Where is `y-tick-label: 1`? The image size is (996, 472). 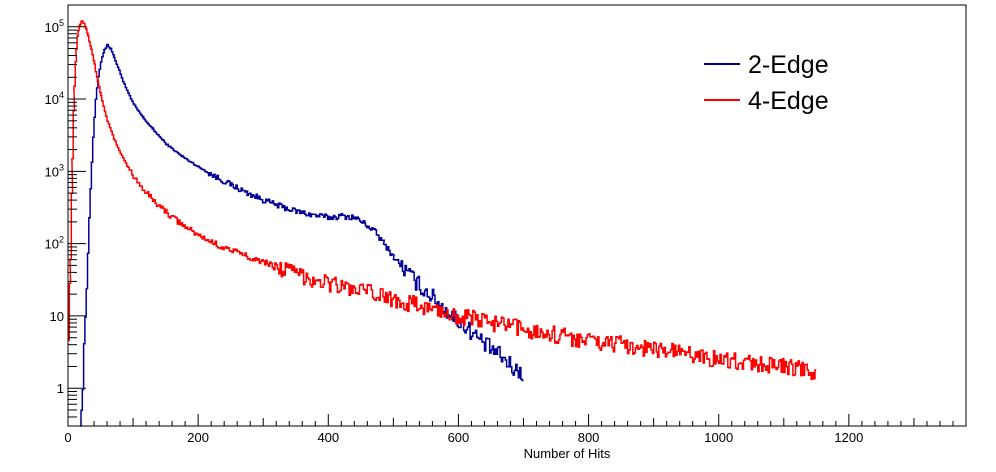 y-tick-label: 1 is located at coordinates (60, 388).